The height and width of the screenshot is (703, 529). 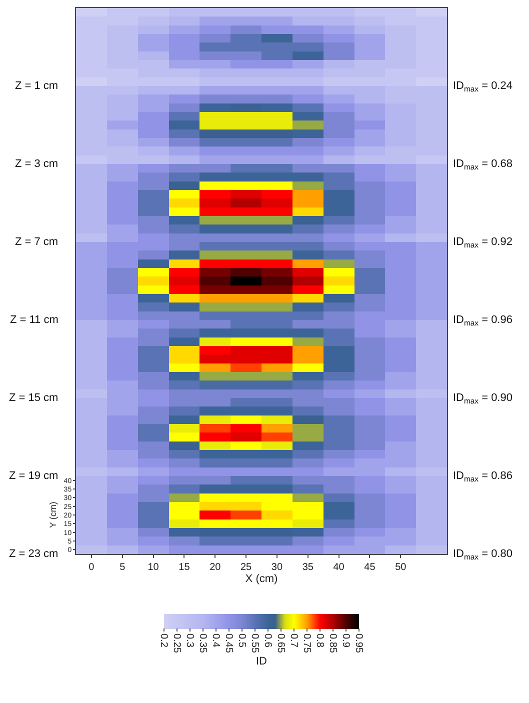 I want to click on x-tick-label: 25, so click(x=246, y=567).